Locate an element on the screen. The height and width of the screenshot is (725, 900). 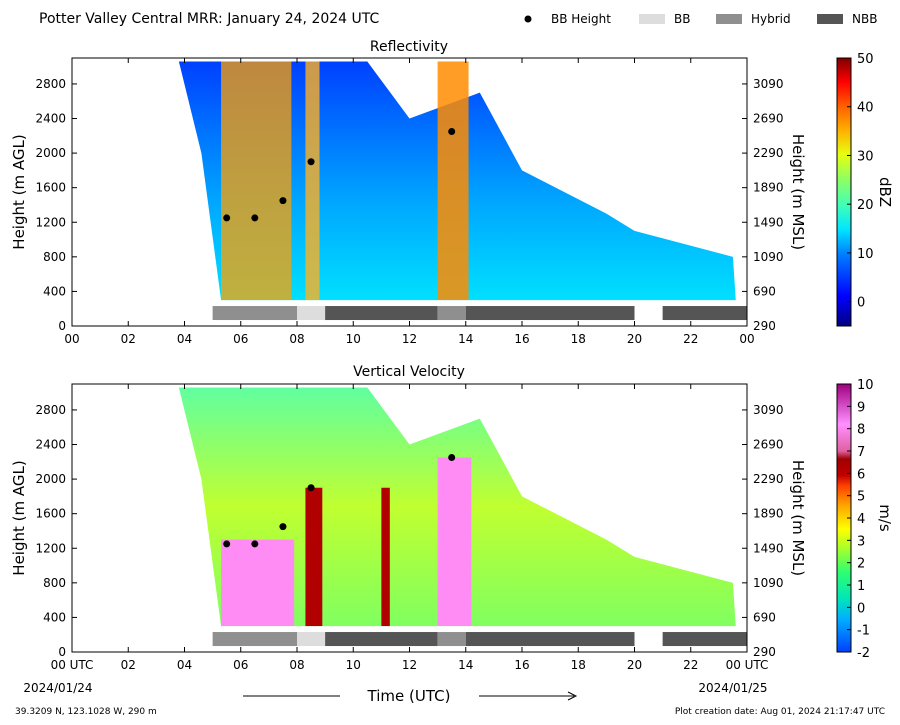
y2-tick-label: 3090 is located at coordinates (768, 410).